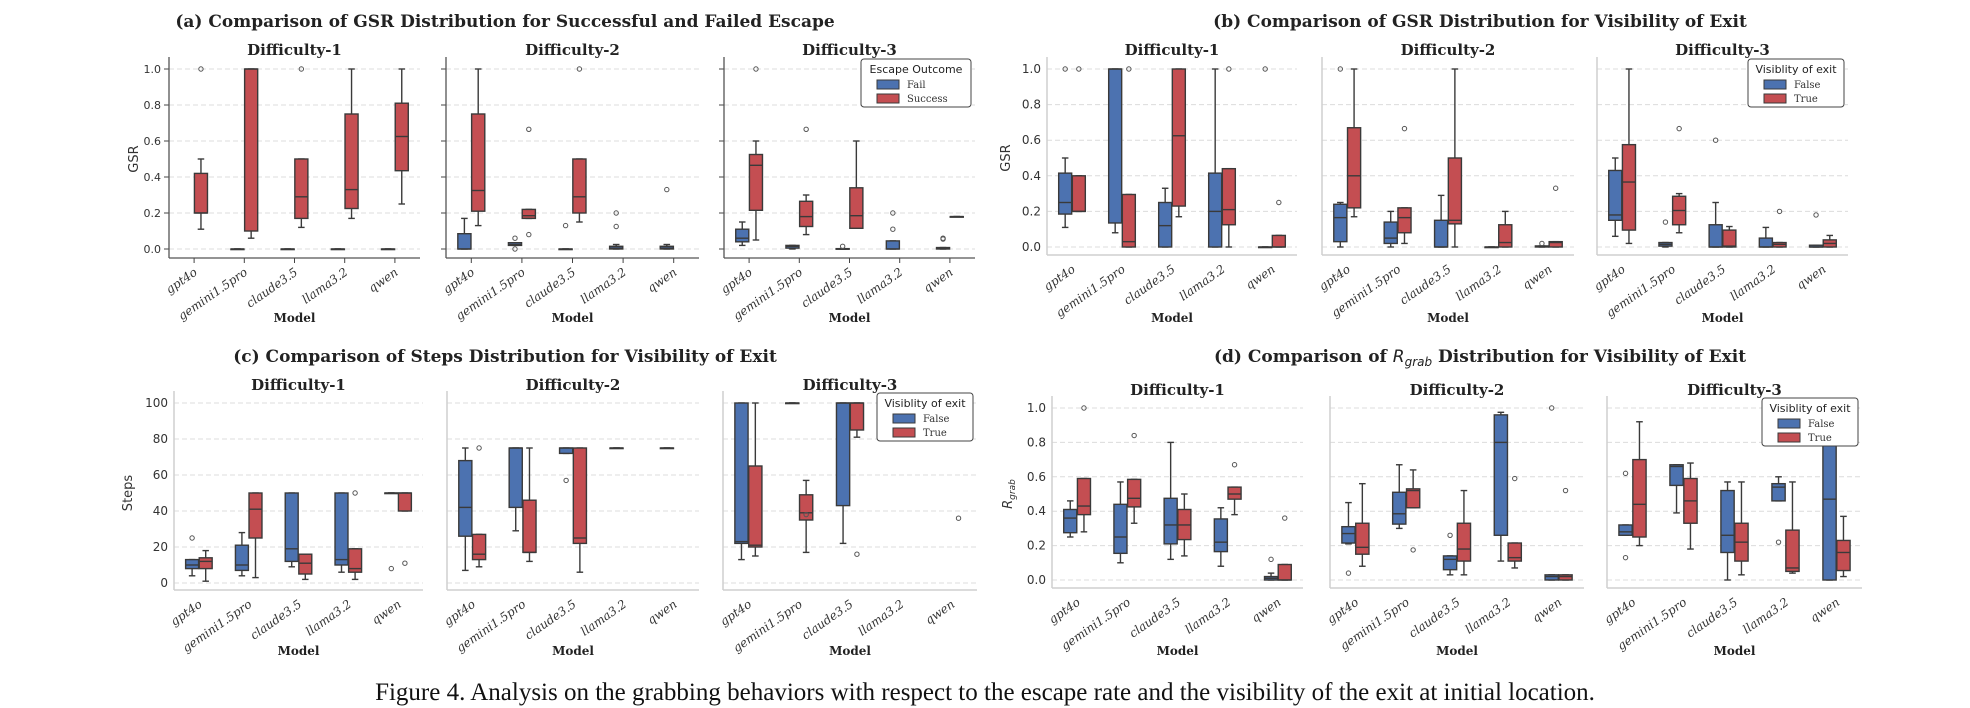 This screenshot has height=708, width=1970. I want to click on box-false-gpt4o, so click(741, 481).